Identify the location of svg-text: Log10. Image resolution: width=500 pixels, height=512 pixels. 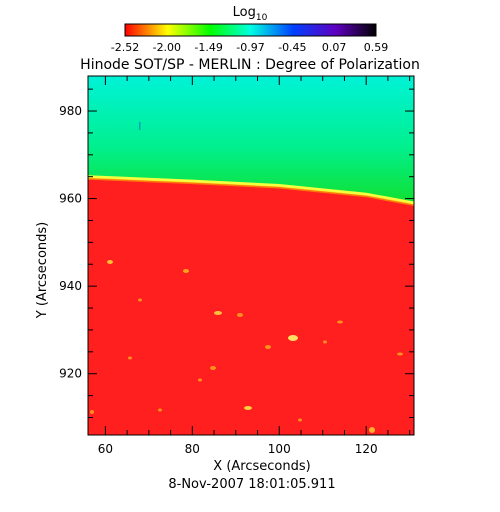
(250, 14).